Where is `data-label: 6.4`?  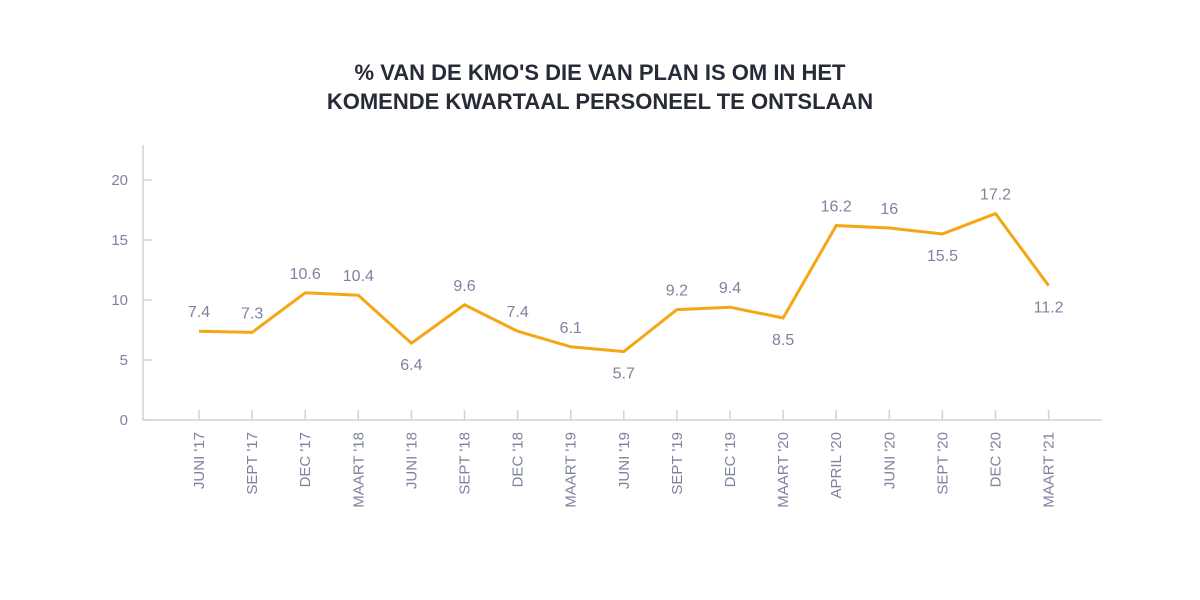 data-label: 6.4 is located at coordinates (411, 365).